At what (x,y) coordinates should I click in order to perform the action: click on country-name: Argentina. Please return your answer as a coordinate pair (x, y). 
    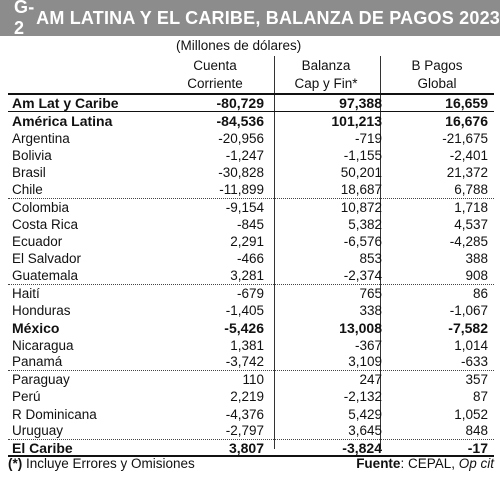
    Looking at the image, I should click on (41, 138).